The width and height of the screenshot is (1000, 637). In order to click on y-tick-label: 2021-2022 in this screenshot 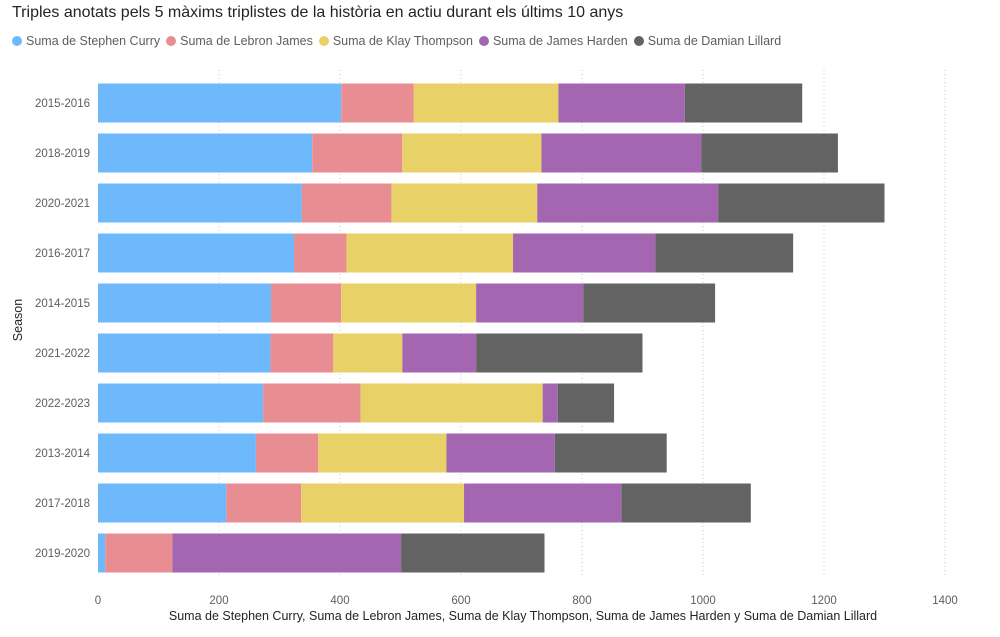, I will do `click(62, 354)`.